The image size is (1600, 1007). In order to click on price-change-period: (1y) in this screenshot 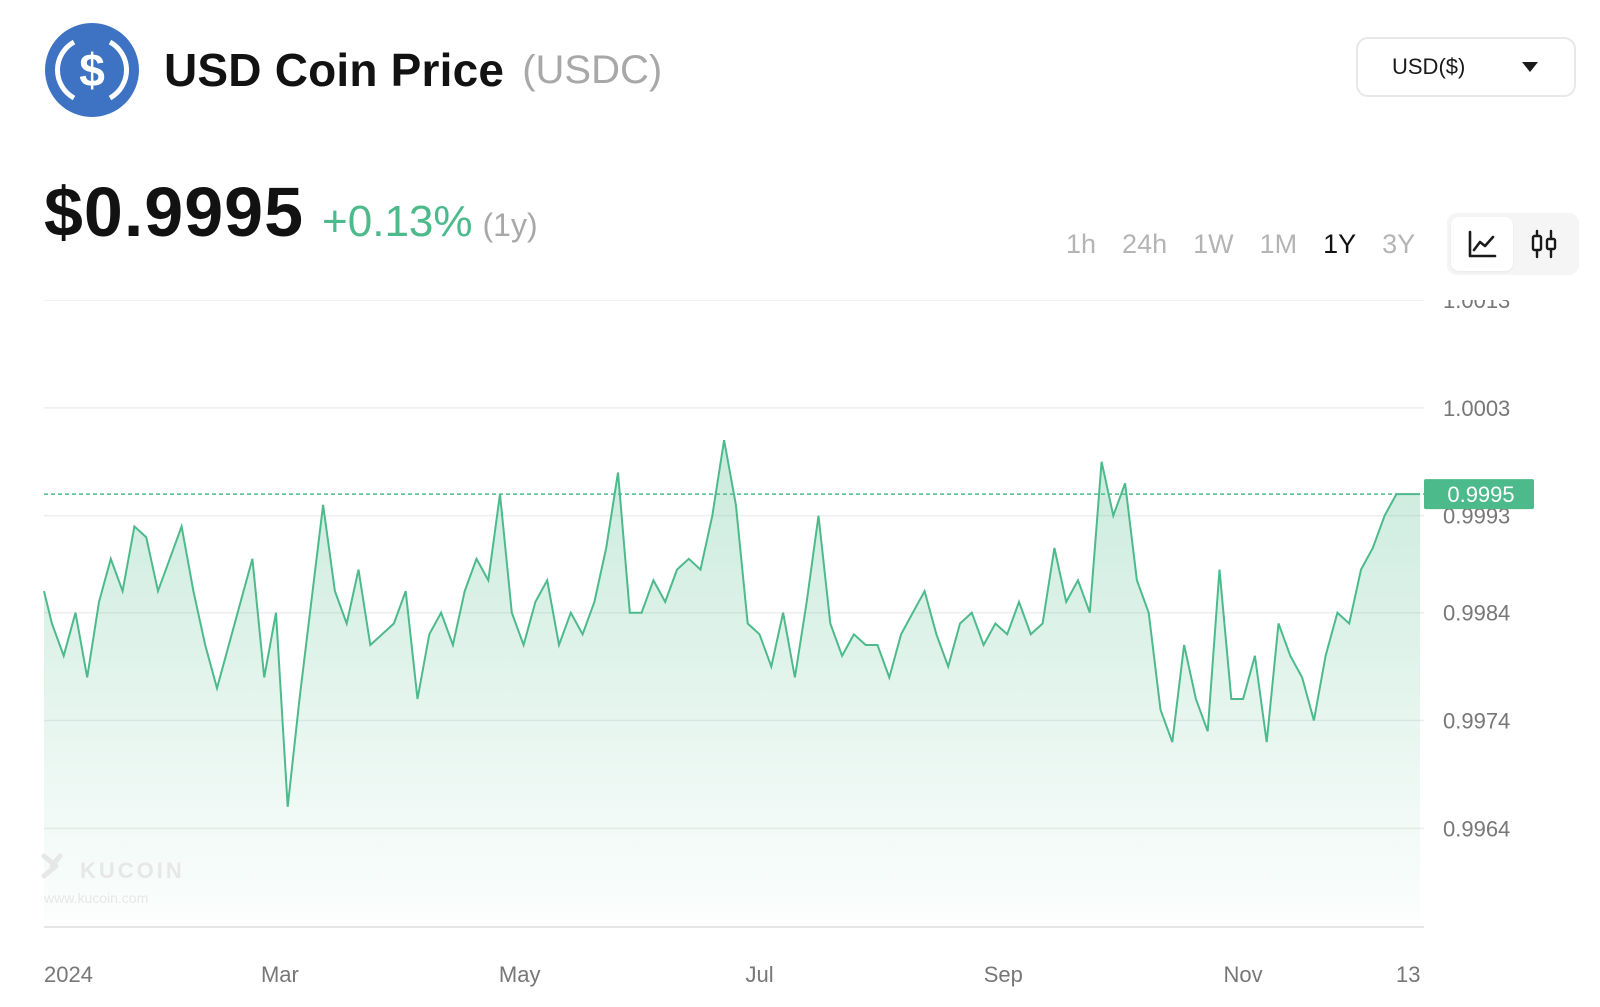, I will do `click(510, 225)`.